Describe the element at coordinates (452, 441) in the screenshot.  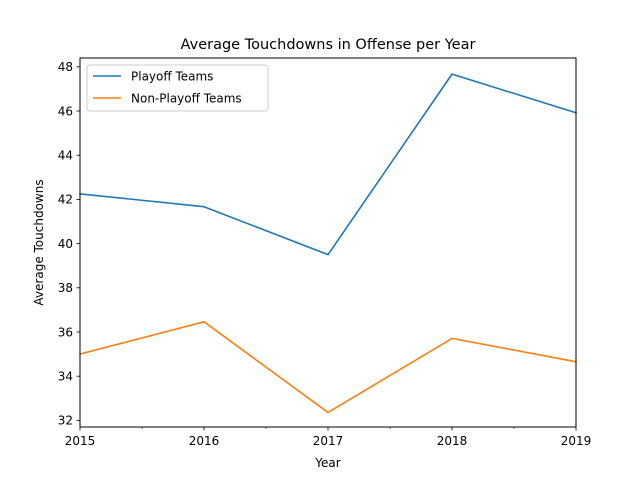
I see `x-tick-label: 2018` at that location.